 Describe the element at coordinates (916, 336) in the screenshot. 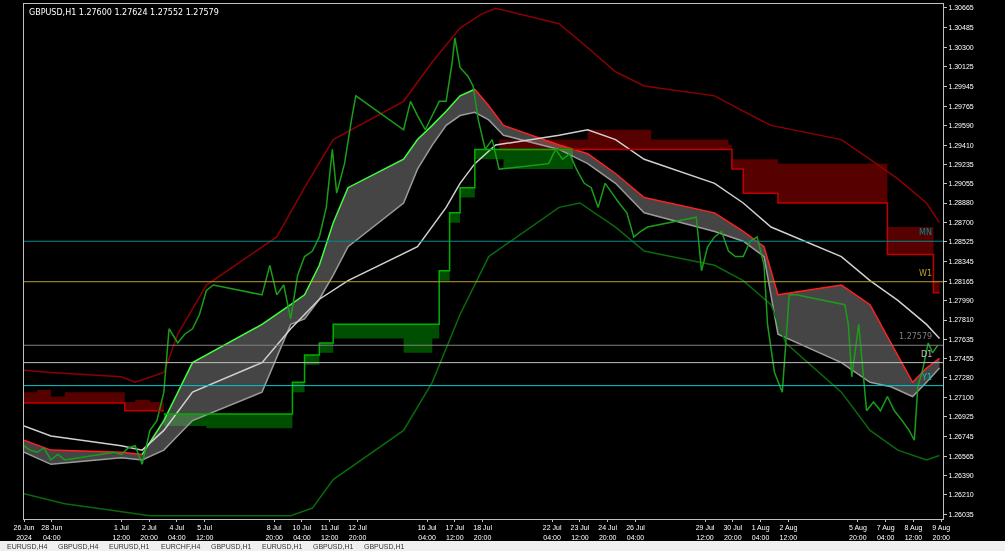

I see `ref-line-label: 1.27579` at that location.